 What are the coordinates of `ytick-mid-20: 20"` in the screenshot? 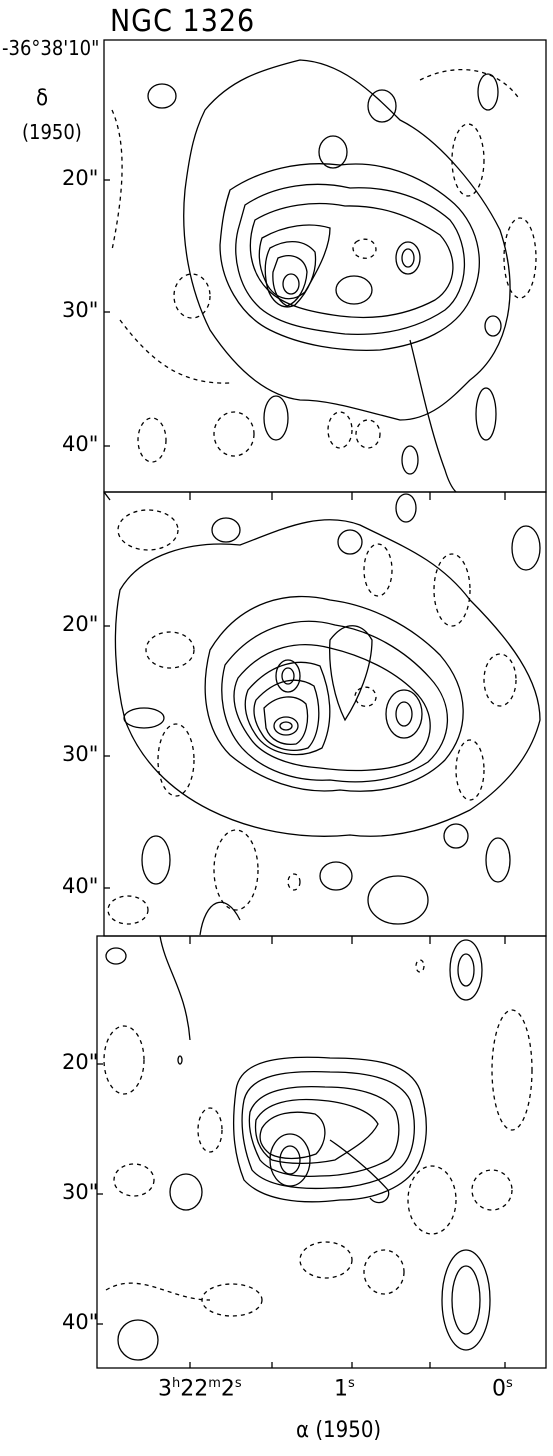 It's located at (80, 624).